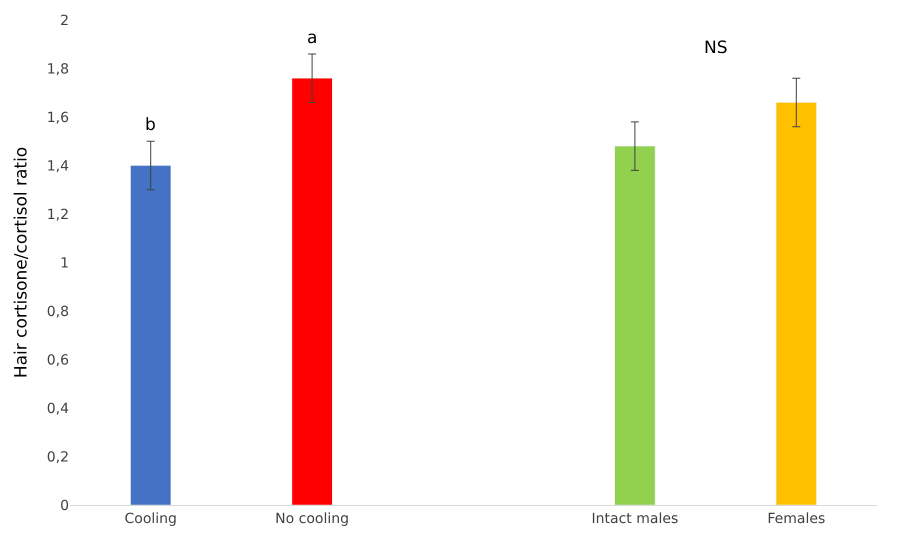 The width and height of the screenshot is (897, 550). I want to click on y-tick-label: 2, so click(64, 20).